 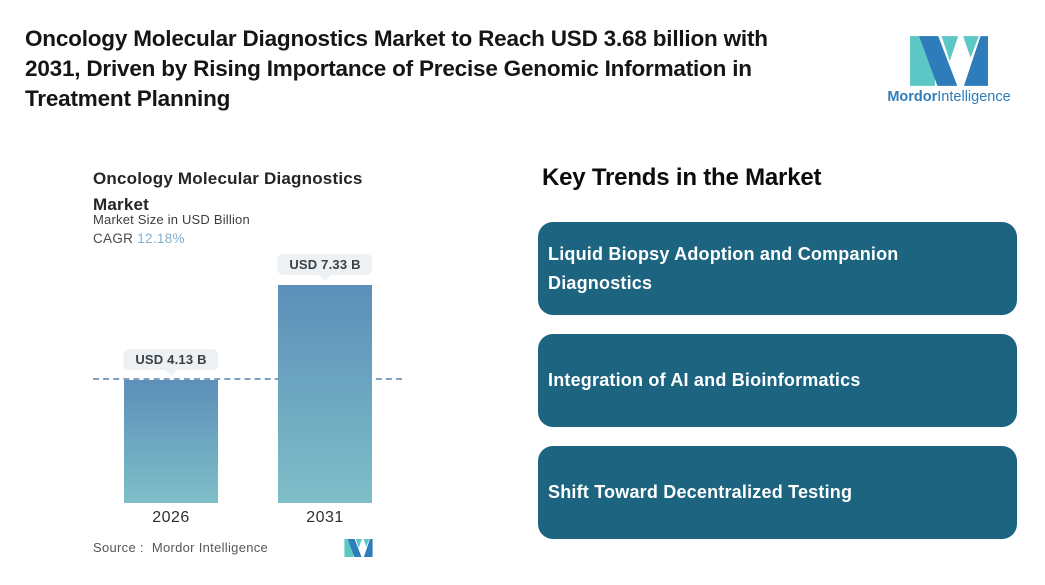 I want to click on mordor-logo-icon-small, so click(x=358, y=550).